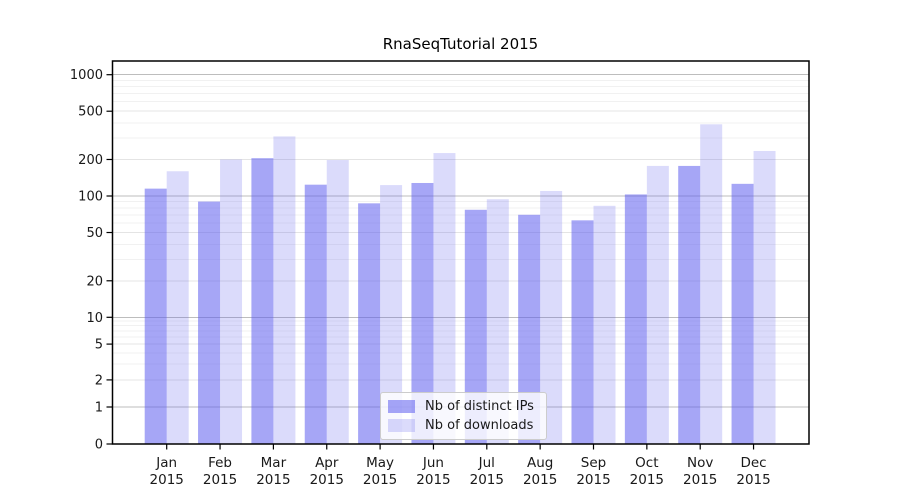 The image size is (900, 500). I want to click on bar-ips-oct, so click(635, 319).